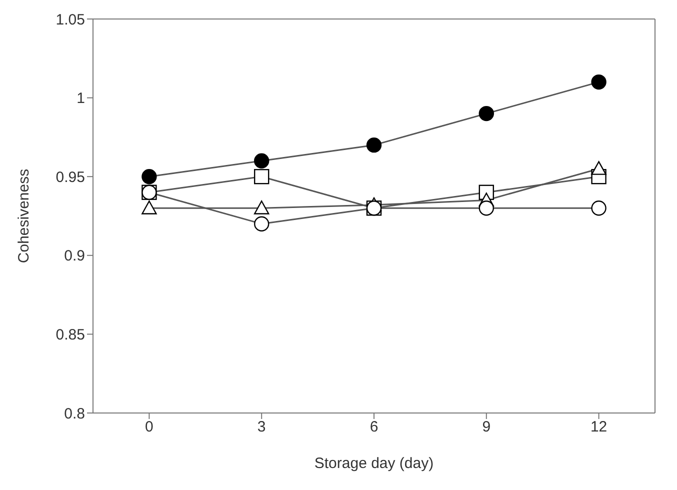  Describe the element at coordinates (374, 427) in the screenshot. I see `x-tick-label: 6` at that location.